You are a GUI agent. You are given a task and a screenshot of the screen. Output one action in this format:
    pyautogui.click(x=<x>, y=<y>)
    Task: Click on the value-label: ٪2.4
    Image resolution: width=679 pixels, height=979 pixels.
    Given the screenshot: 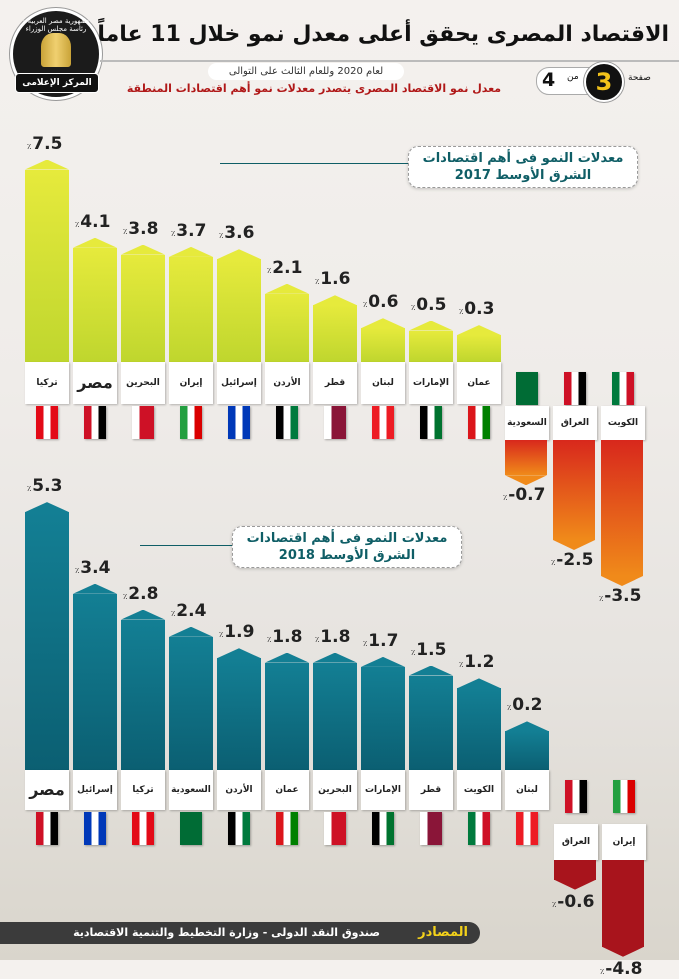 What is the action you would take?
    pyautogui.click(x=188, y=611)
    